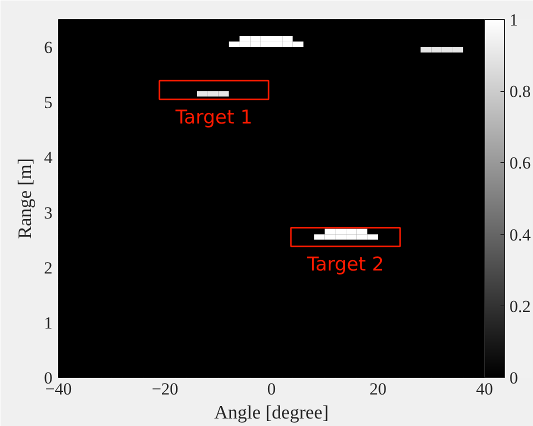  What do you see at coordinates (271, 389) in the screenshot?
I see `x-tick-label: 0` at bounding box center [271, 389].